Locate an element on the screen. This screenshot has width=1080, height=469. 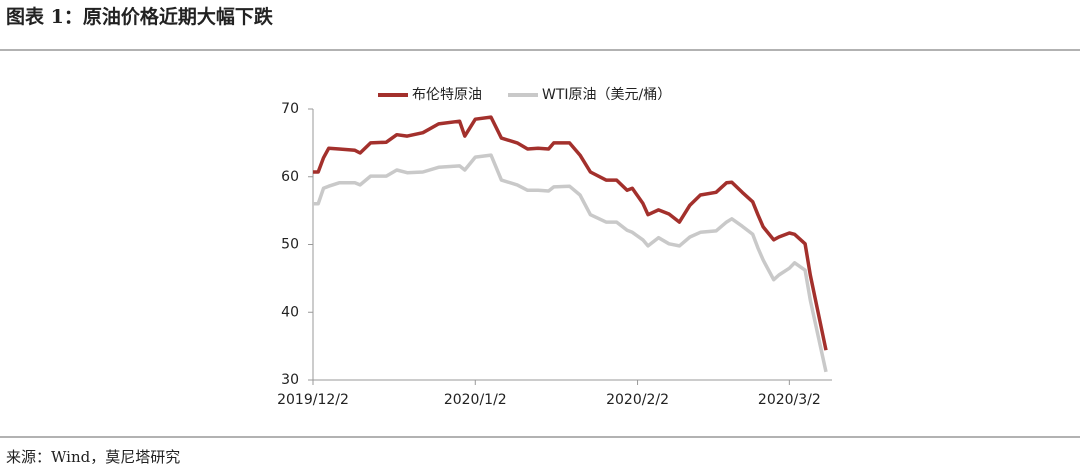
legend-label: 布伦特原油 is located at coordinates (447, 95).